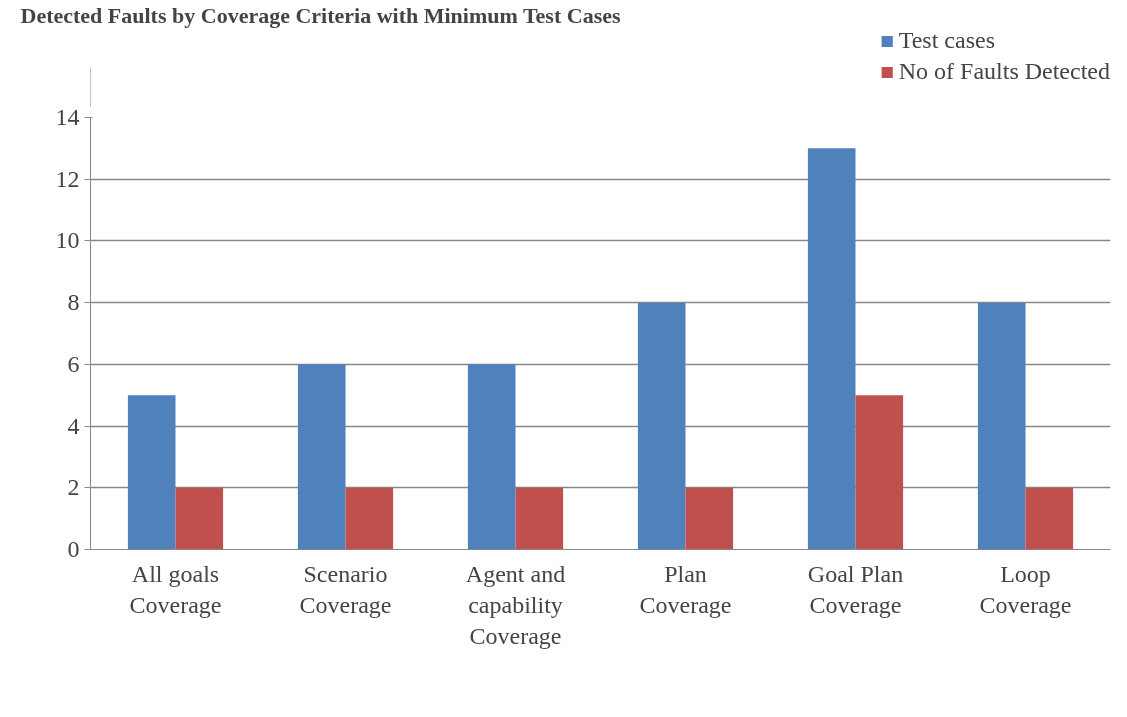  Describe the element at coordinates (67, 117) in the screenshot. I see `y-tick-label: 14` at that location.